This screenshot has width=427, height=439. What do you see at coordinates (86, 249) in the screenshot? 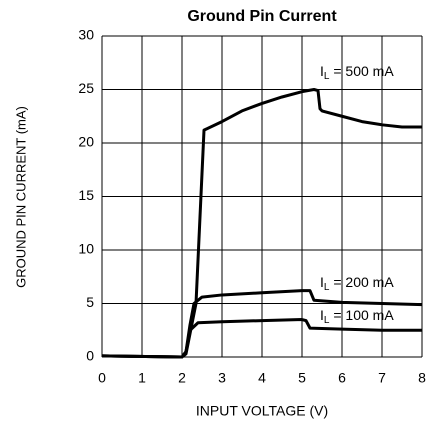
I see `y-tick-label: 10` at bounding box center [86, 249].